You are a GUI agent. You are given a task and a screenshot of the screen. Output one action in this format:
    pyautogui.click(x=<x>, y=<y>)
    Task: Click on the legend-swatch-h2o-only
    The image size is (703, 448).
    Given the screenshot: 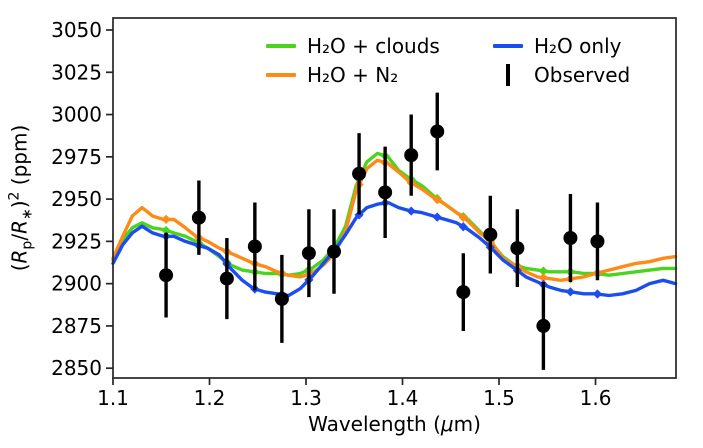 What is the action you would take?
    pyautogui.click(x=508, y=45)
    